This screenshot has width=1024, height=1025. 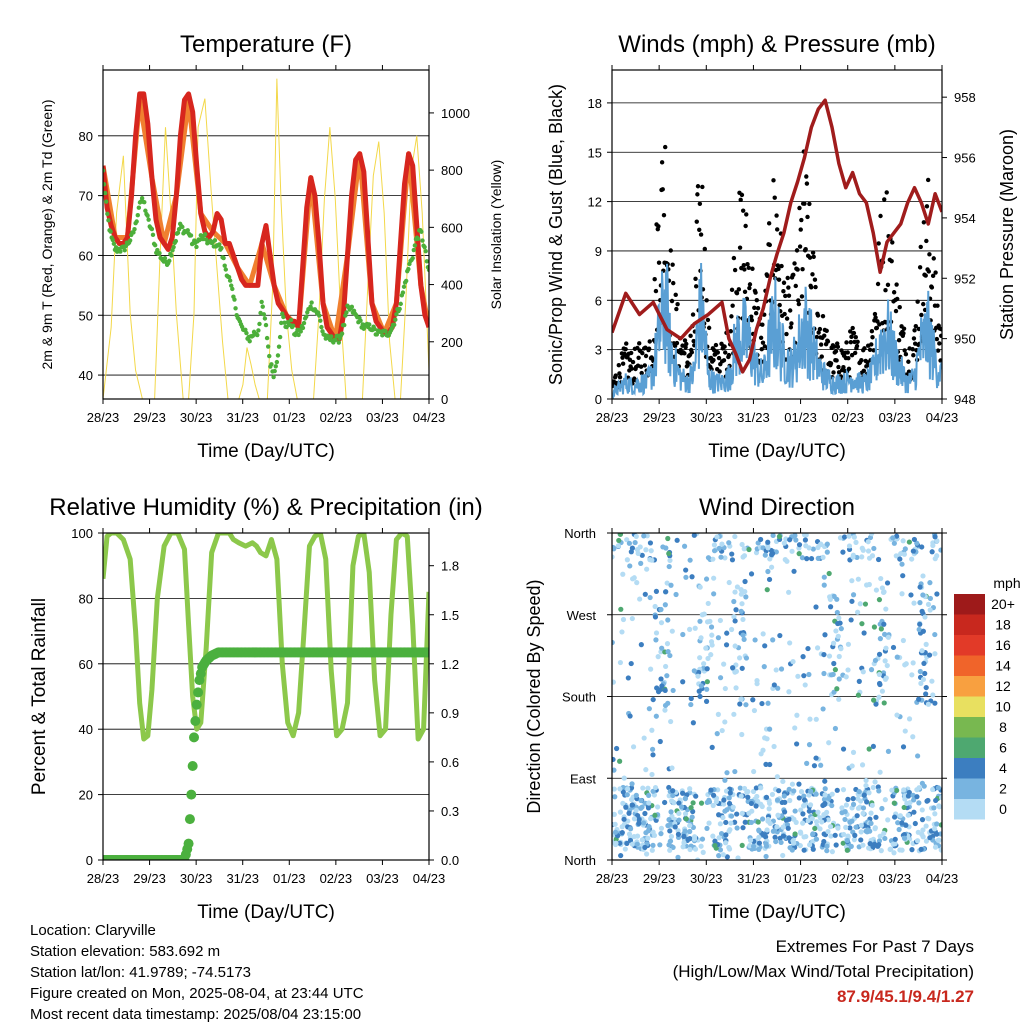 What do you see at coordinates (1003, 666) in the screenshot?
I see `legend-label-3: 14` at bounding box center [1003, 666].